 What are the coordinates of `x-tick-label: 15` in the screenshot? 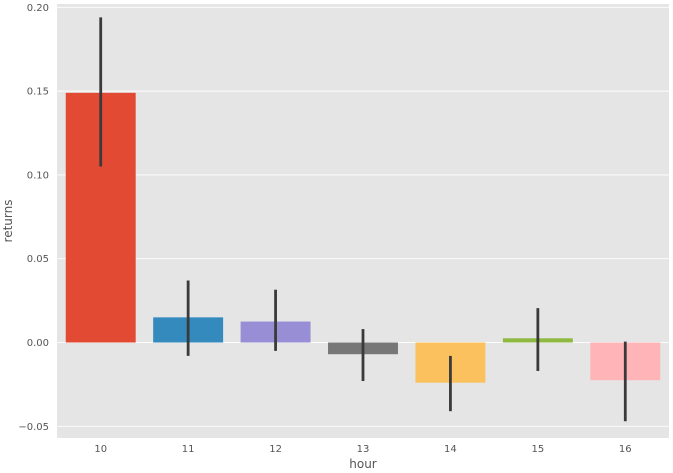 It's located at (537, 449).